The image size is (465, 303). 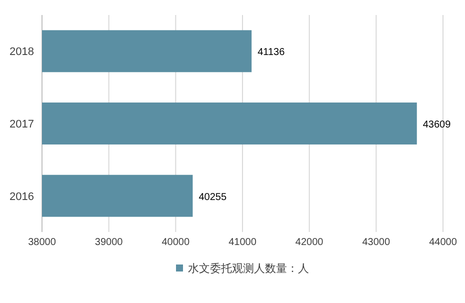 What do you see at coordinates (176, 242) in the screenshot?
I see `x-tick-label: 40000` at bounding box center [176, 242].